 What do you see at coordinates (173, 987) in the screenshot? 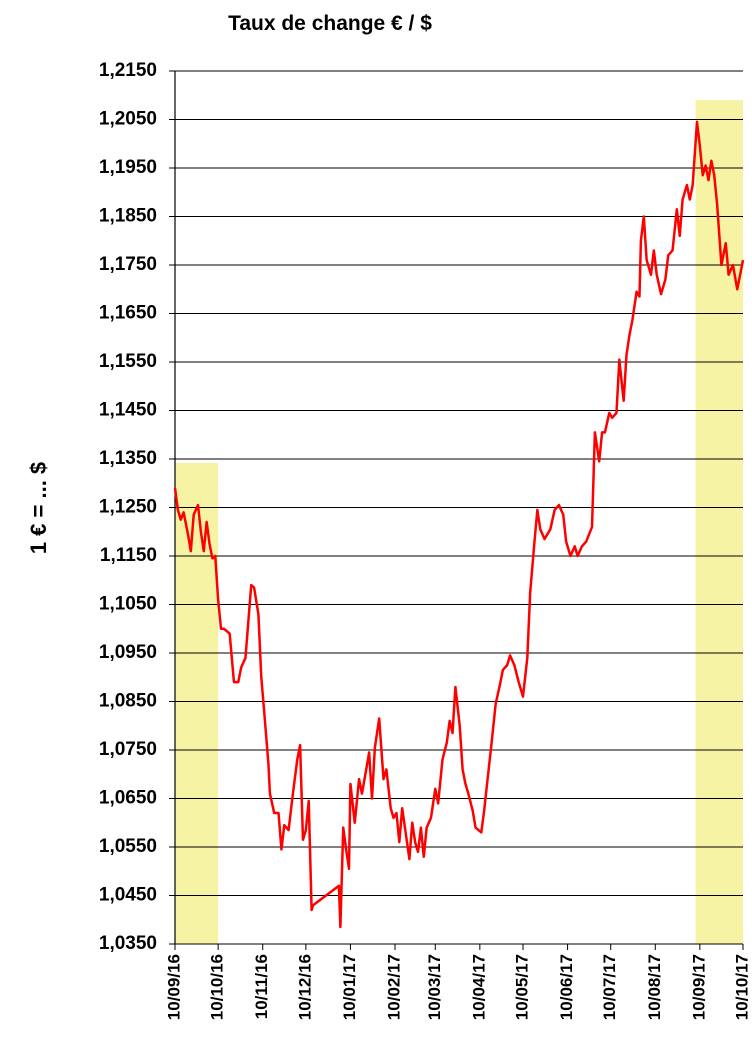
I see `x-tick-label: 10/09/16` at bounding box center [173, 987].